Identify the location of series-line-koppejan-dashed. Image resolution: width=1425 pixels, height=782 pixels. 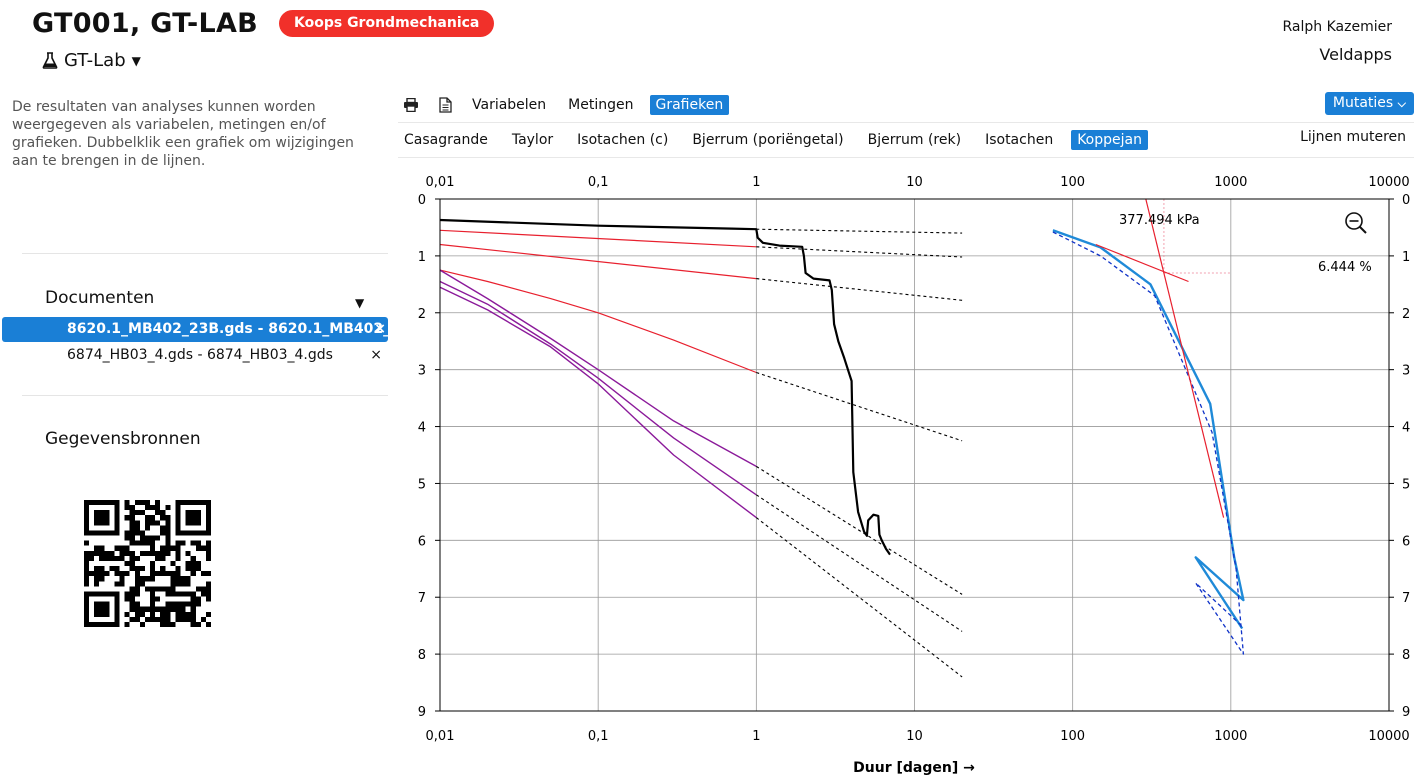
(1148, 443).